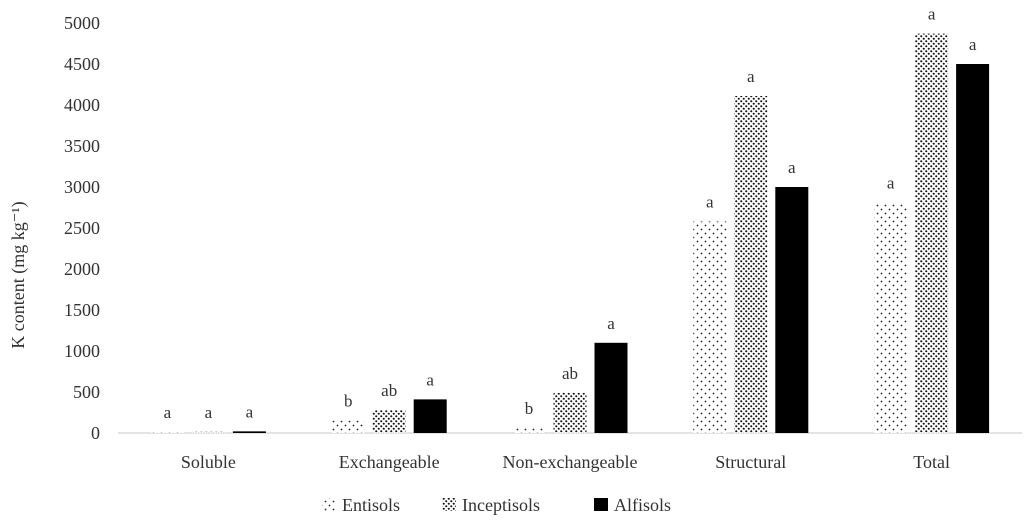  Describe the element at coordinates (86, 392) in the screenshot. I see `y-tick-label: 500` at that location.